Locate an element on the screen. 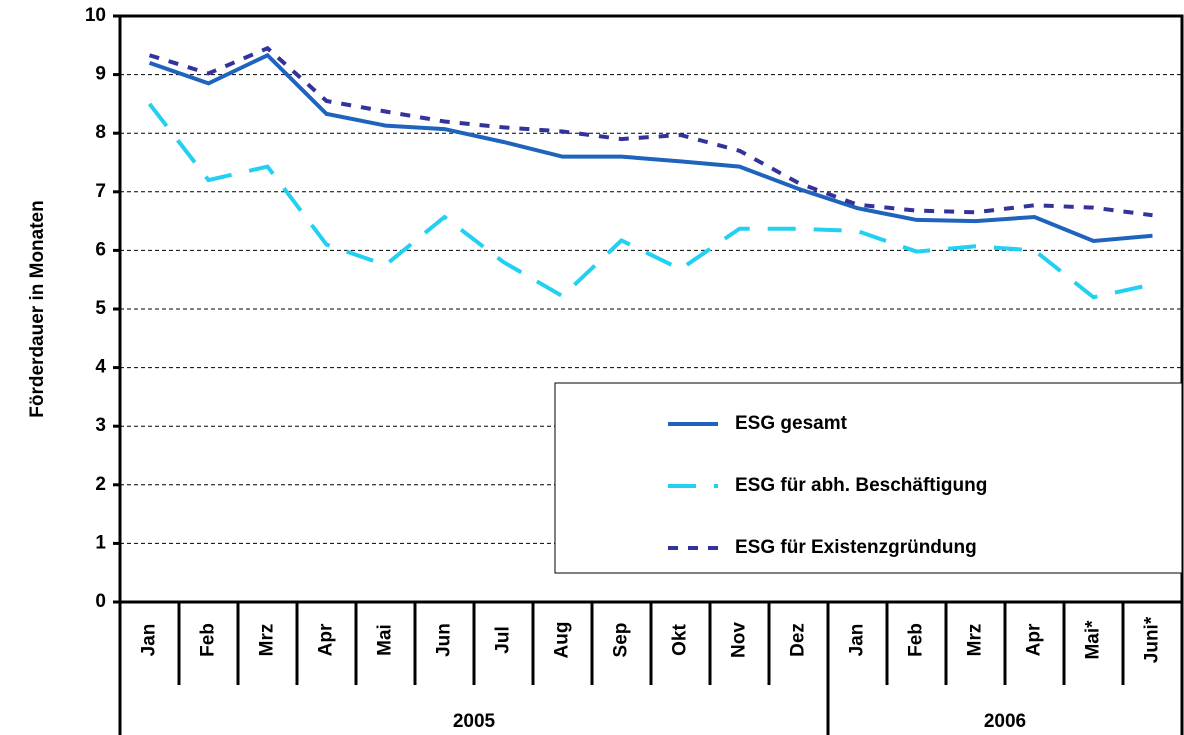 This screenshot has width=1184, height=735. x-tick-label: Aug is located at coordinates (562, 640).